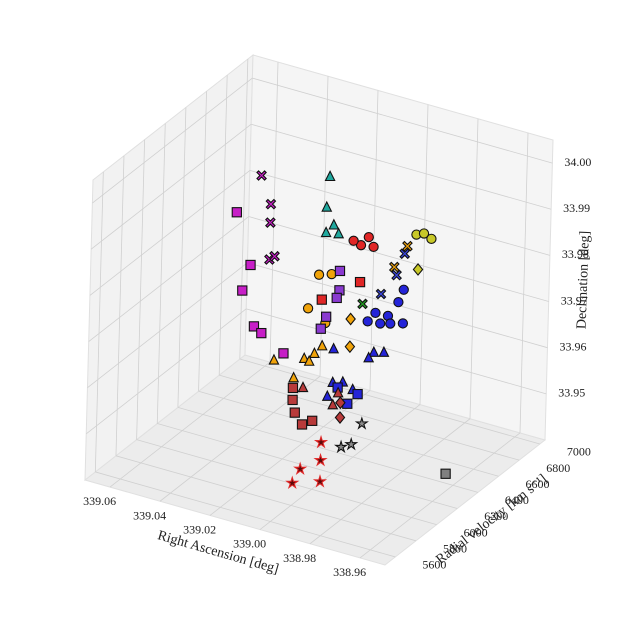 The image size is (623, 623). Describe the element at coordinates (579, 452) in the screenshot. I see `y-tick-label: 7000` at that location.